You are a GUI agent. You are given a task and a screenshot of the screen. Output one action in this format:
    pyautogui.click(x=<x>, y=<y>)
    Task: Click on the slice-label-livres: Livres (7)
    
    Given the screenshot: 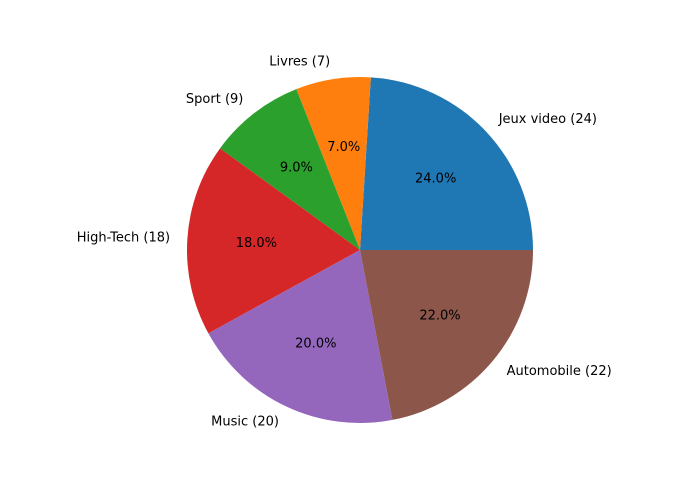 What is the action you would take?
    pyautogui.click(x=299, y=62)
    